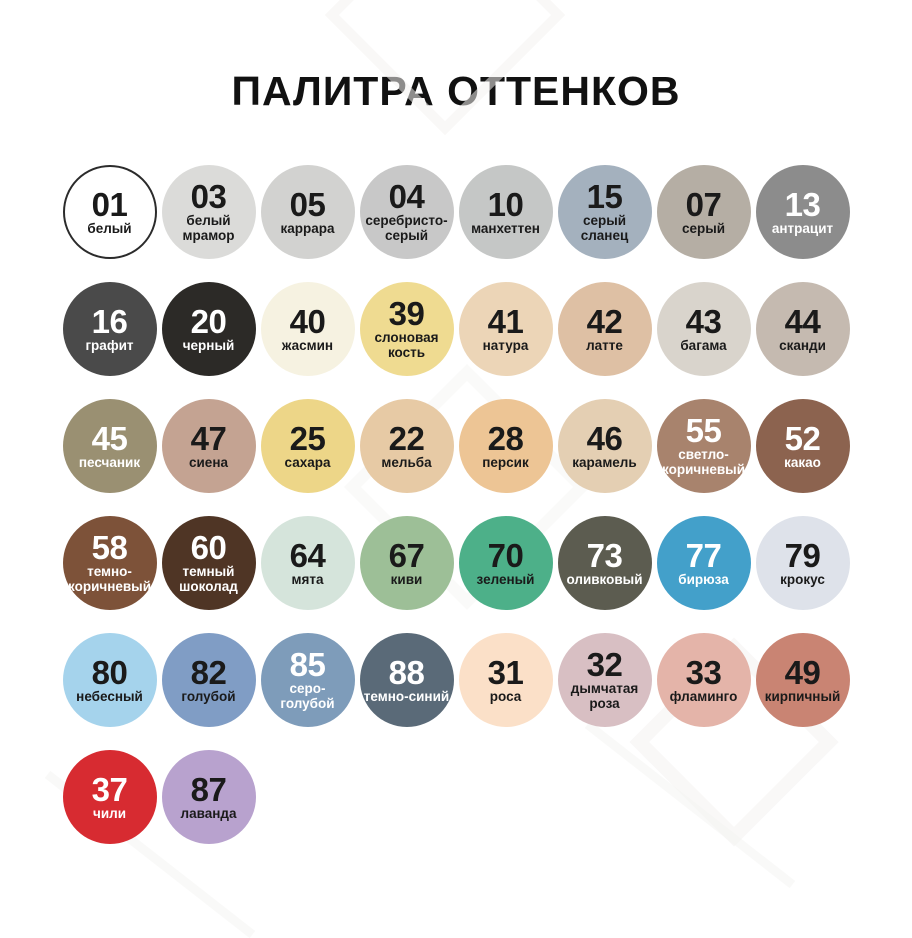 The width and height of the screenshot is (912, 938). I want to click on swatch-code: 88, so click(406, 672).